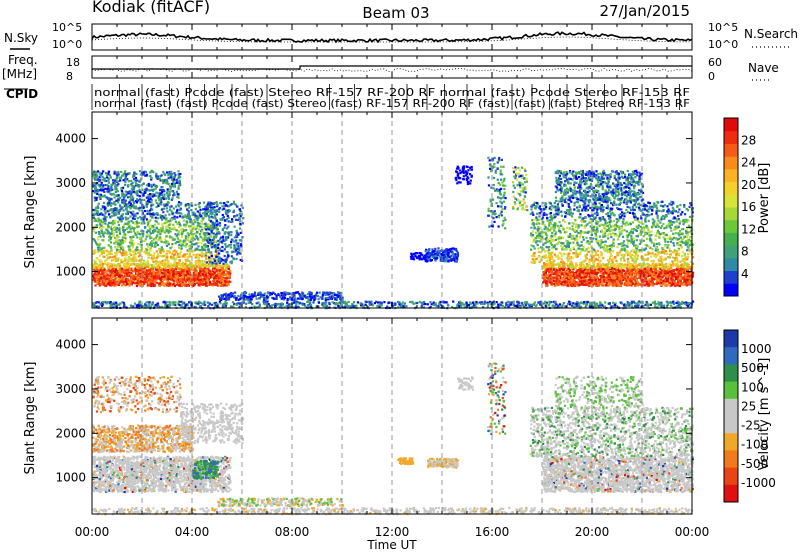 The height and width of the screenshot is (554, 800). What do you see at coordinates (392, 68) in the screenshot?
I see `freq-trace` at bounding box center [392, 68].